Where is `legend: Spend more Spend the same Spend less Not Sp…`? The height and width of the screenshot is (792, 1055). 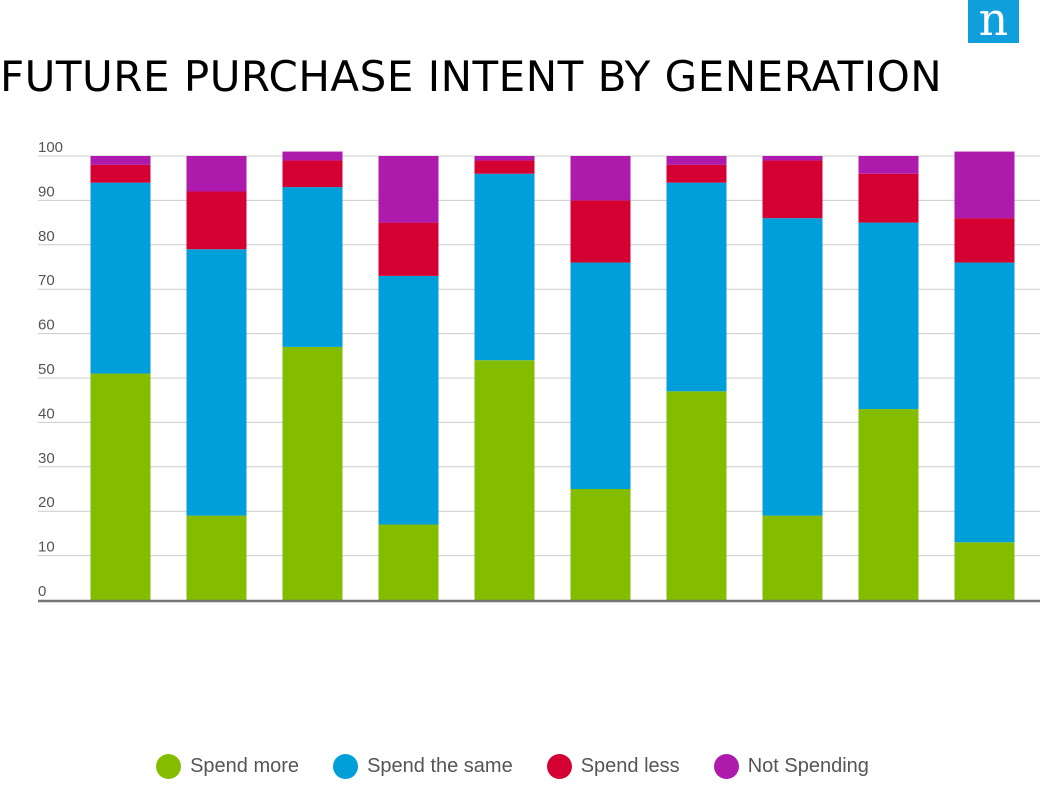
legend: Spend more Spend the same Spend less Not Sp… is located at coordinates (512, 766).